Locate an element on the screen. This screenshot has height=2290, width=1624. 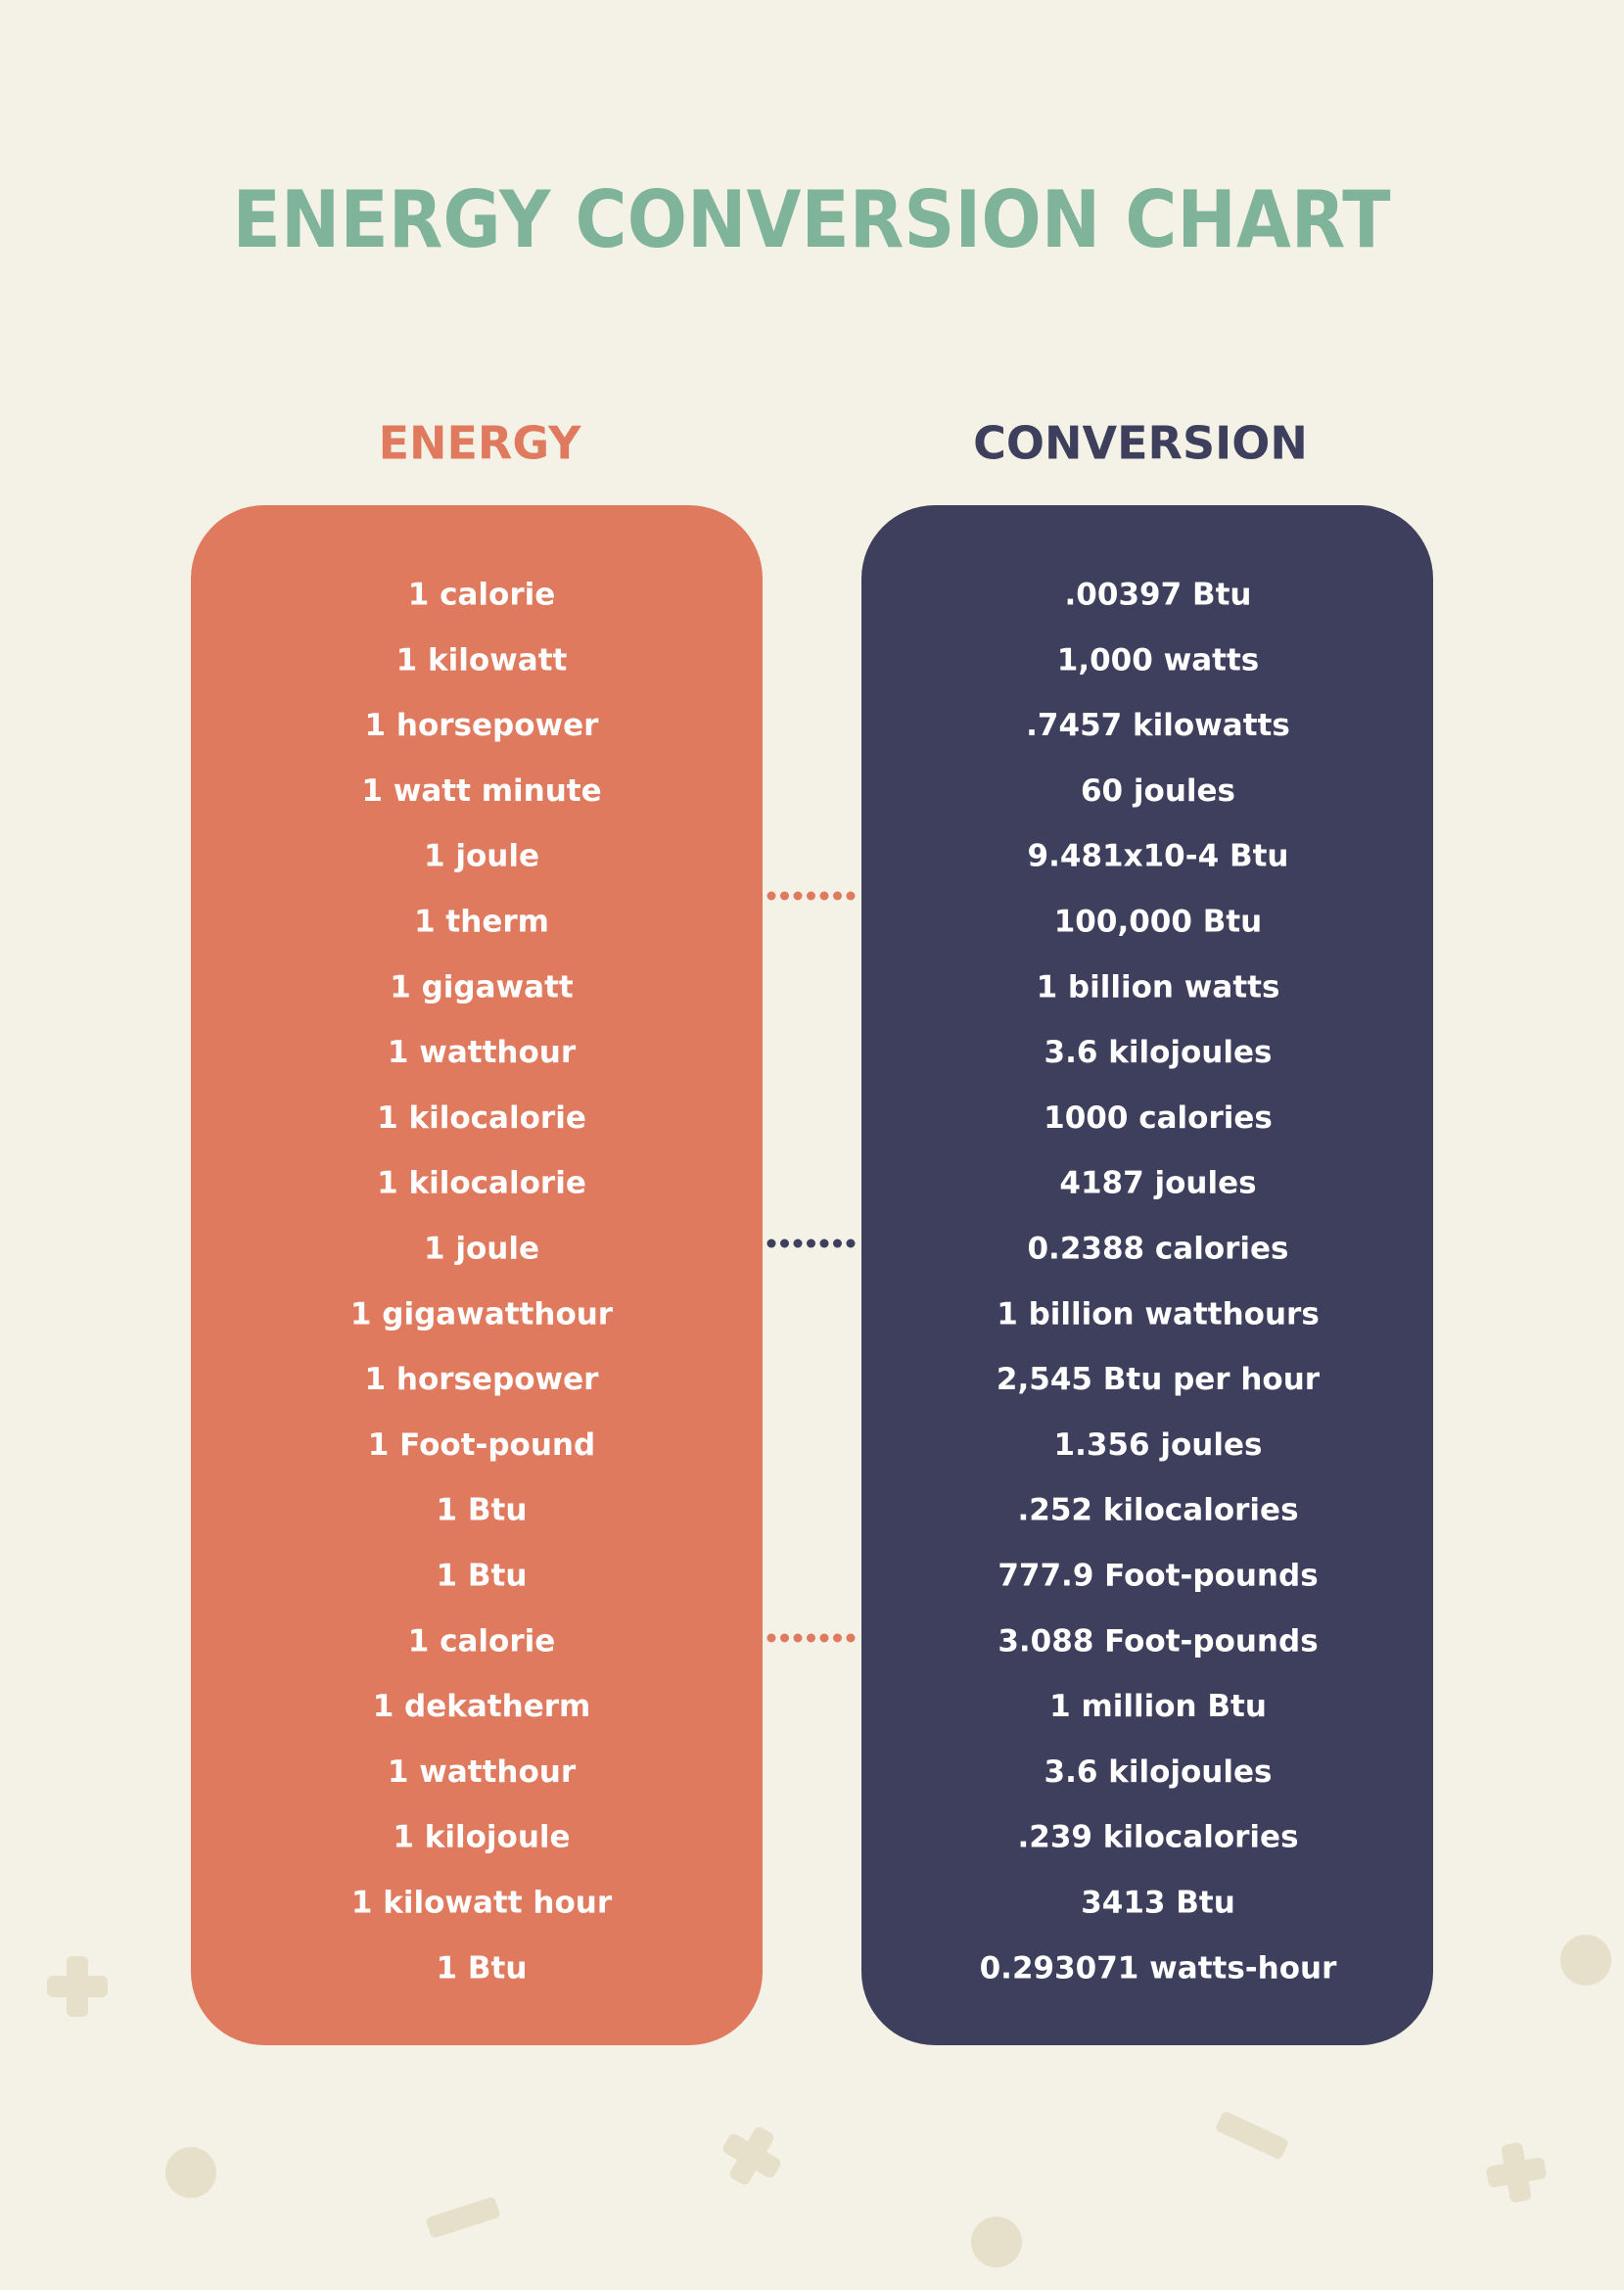
energy-cell: 1 kilowatt is located at coordinates (482, 660).